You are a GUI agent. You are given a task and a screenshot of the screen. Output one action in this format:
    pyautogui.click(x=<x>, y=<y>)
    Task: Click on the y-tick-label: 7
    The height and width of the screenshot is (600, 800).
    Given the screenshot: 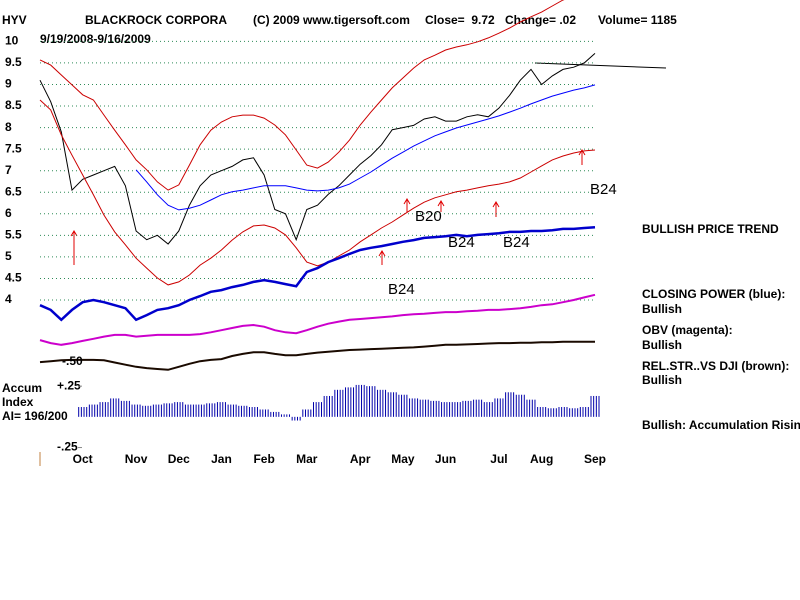 What is the action you would take?
    pyautogui.click(x=8, y=170)
    